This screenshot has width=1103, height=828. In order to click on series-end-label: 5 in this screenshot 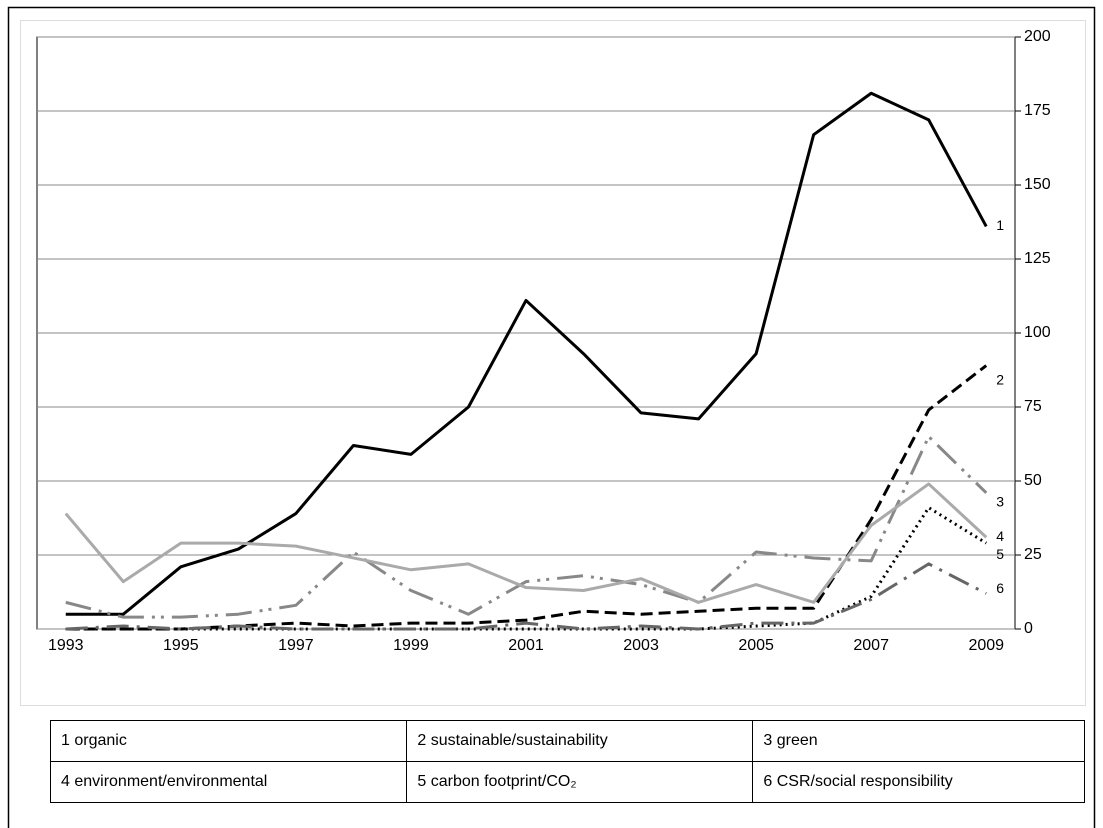, I will do `click(1000, 554)`.